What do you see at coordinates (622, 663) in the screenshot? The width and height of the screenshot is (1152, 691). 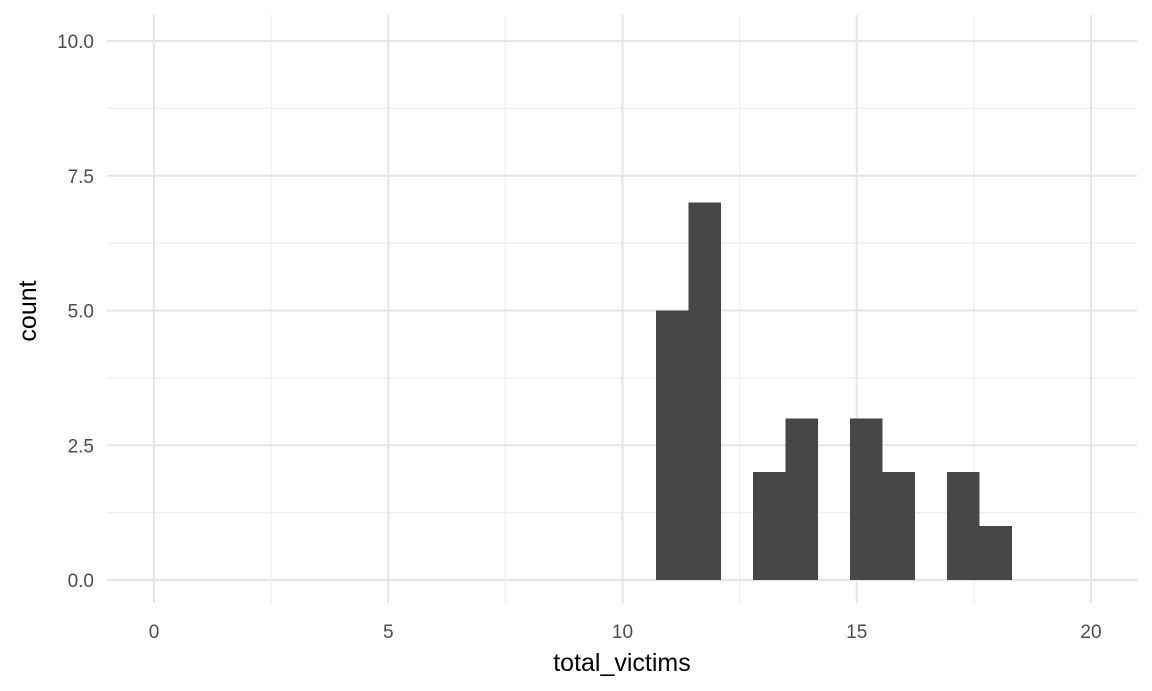 I see `x-axis-title: total_victims` at bounding box center [622, 663].